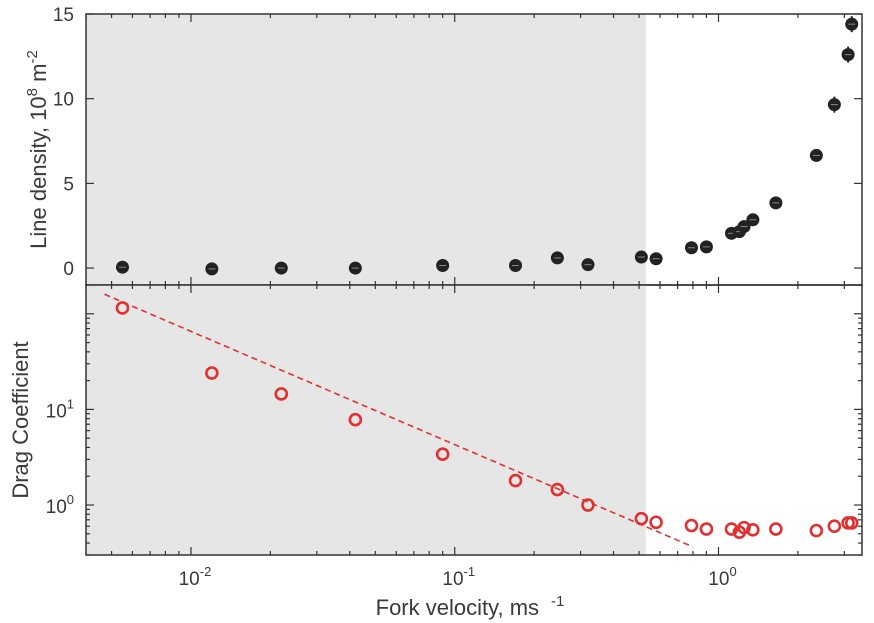 The width and height of the screenshot is (874, 623). I want to click on bottom-y-axis-title: Drag Coefficient, so click(20, 419).